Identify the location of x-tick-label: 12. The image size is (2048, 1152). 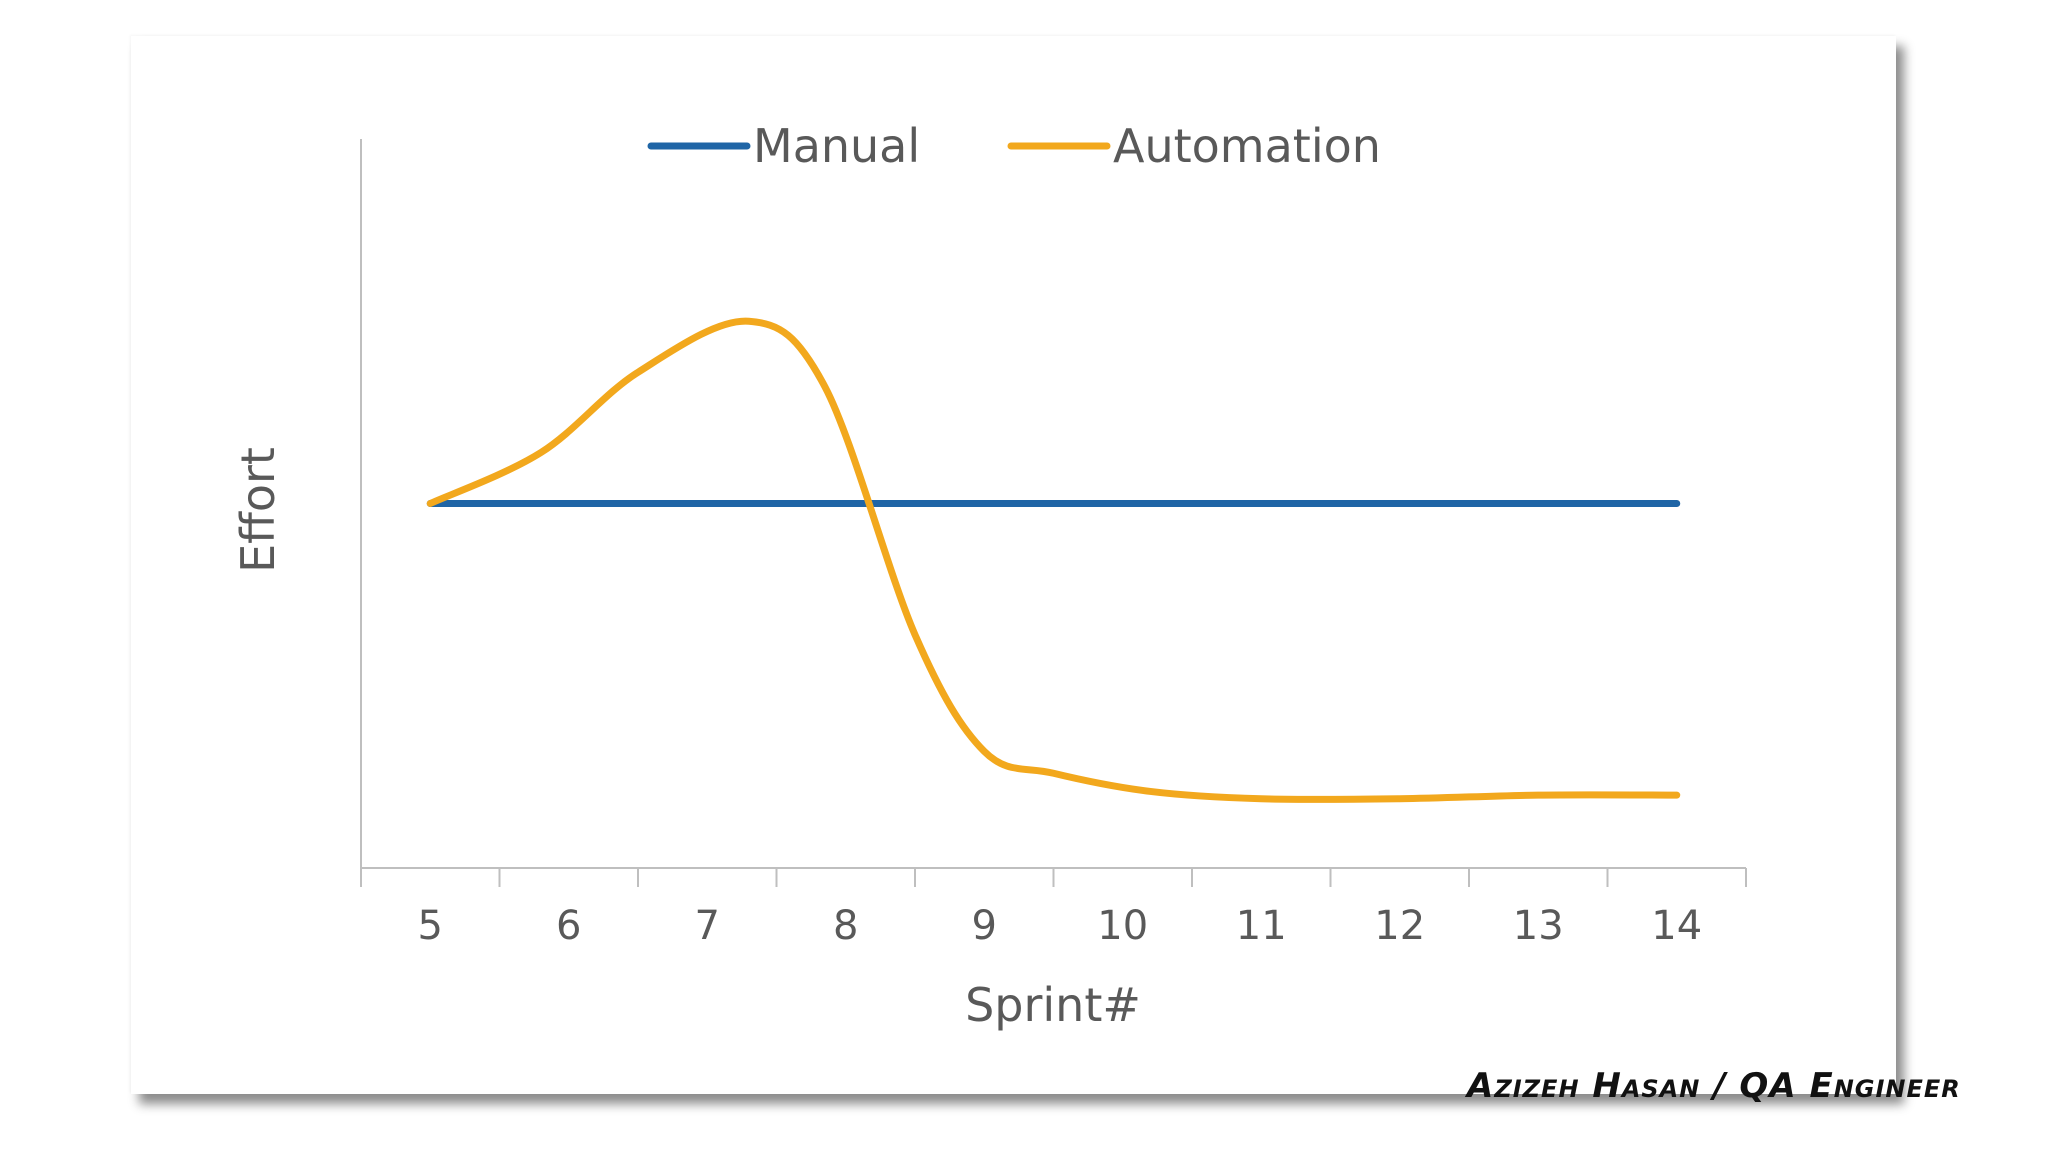
(1399, 926).